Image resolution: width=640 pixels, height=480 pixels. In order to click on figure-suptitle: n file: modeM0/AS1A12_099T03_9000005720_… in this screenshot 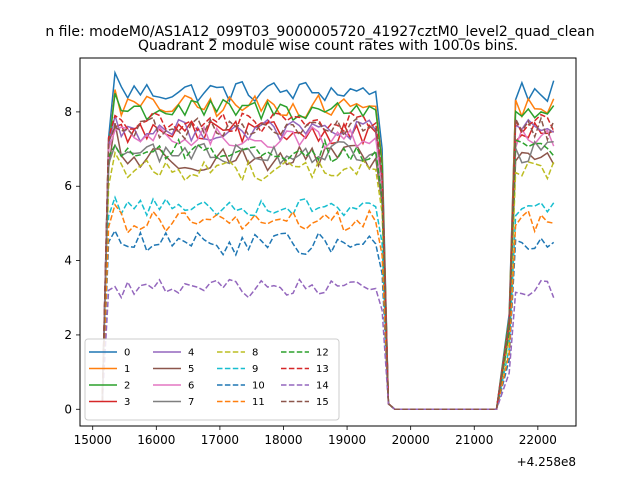, I will do `click(319, 32)`.